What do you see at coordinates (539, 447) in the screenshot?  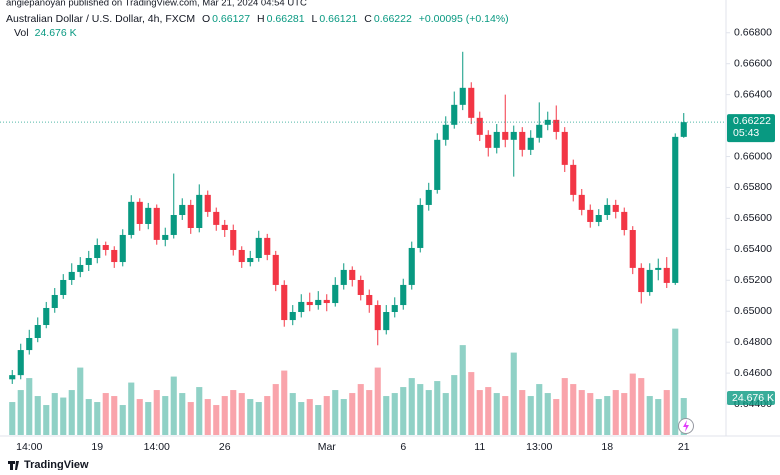 I see `x-tick-label: 13:00` at bounding box center [539, 447].